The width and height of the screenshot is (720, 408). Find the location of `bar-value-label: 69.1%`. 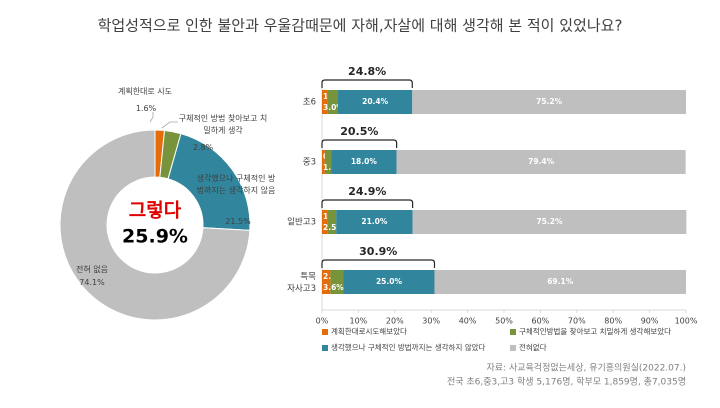

bar-value-label: 69.1% is located at coordinates (560, 281).